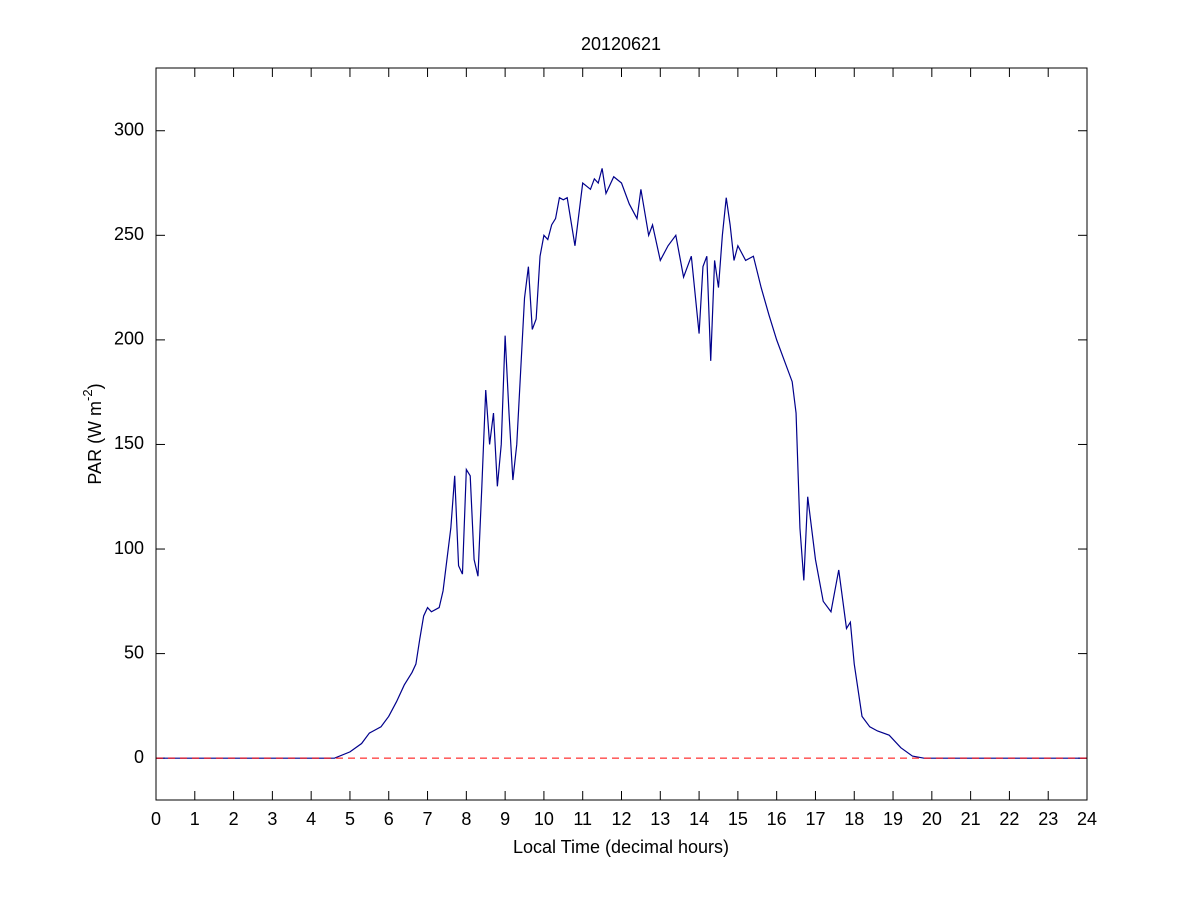  What do you see at coordinates (1009, 819) in the screenshot?
I see `x-tick-label: 22` at bounding box center [1009, 819].